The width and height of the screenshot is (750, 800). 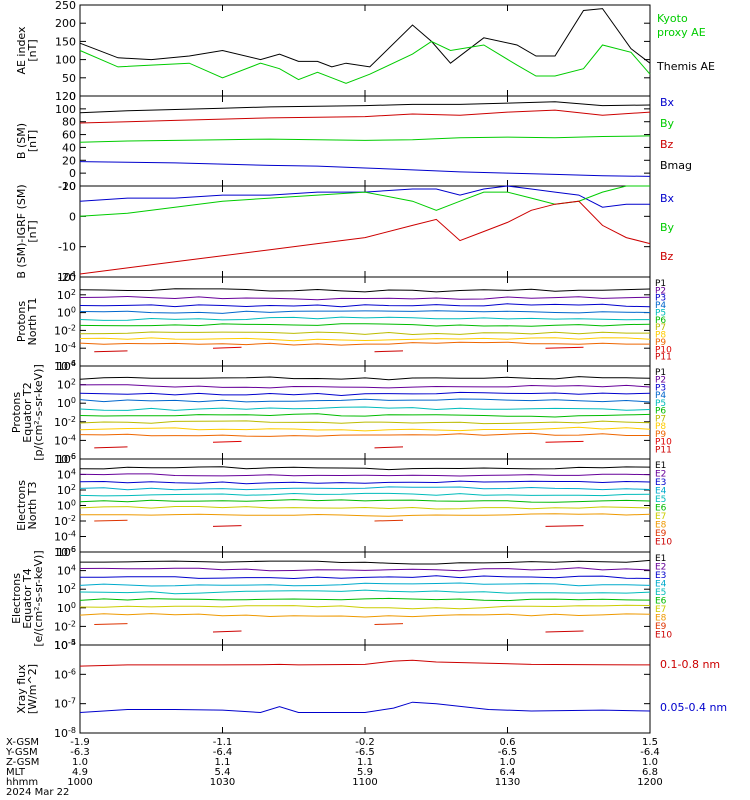 I want to click on legend-p7: P7, so click(x=660, y=419).